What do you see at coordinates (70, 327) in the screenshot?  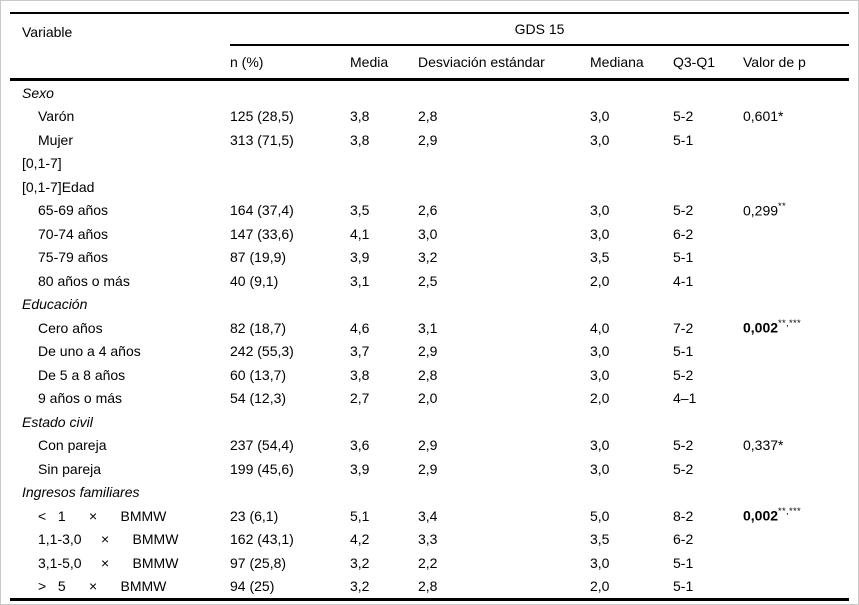 I see `cell-variable: Cero años` at bounding box center [70, 327].